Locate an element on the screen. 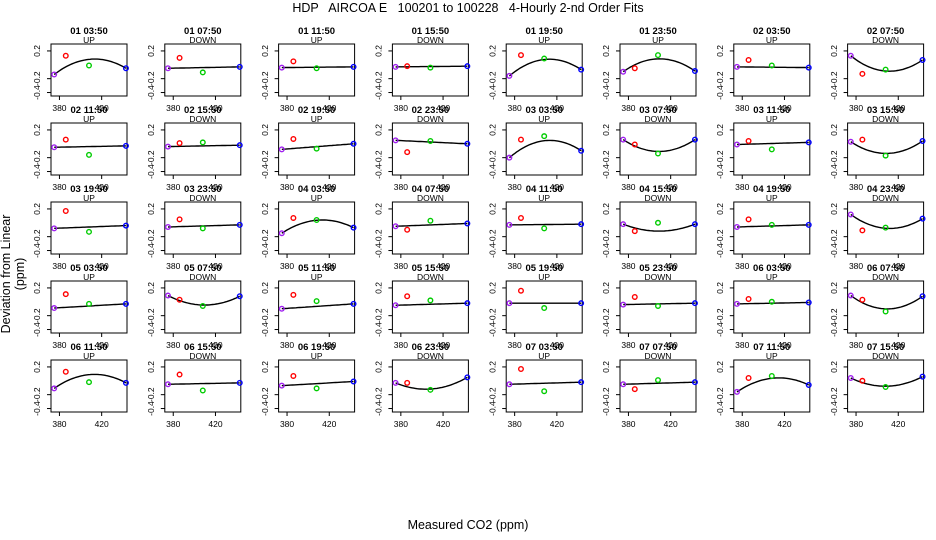 The width and height of the screenshot is (936, 540). panel-title: 05 23:50 is located at coordinates (658, 268).